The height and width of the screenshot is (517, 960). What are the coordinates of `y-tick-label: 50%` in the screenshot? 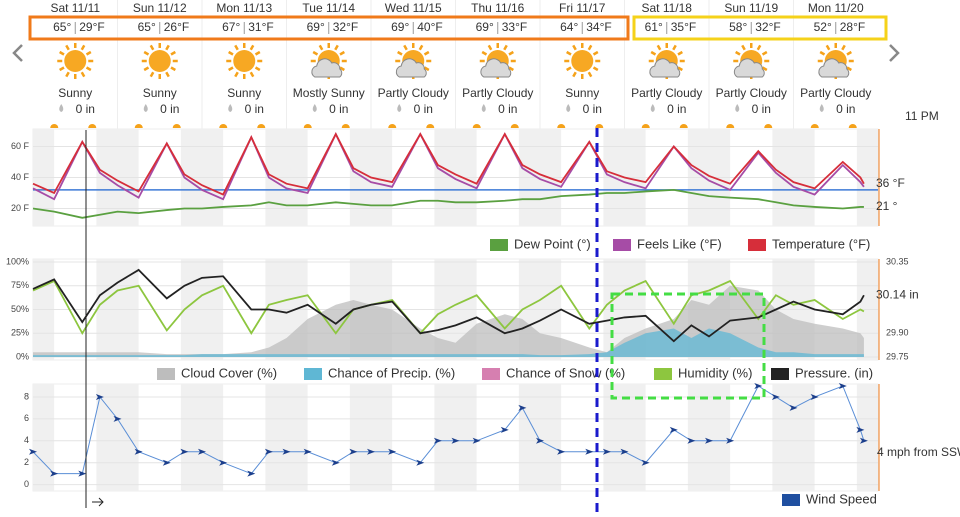 It's located at (20, 309).